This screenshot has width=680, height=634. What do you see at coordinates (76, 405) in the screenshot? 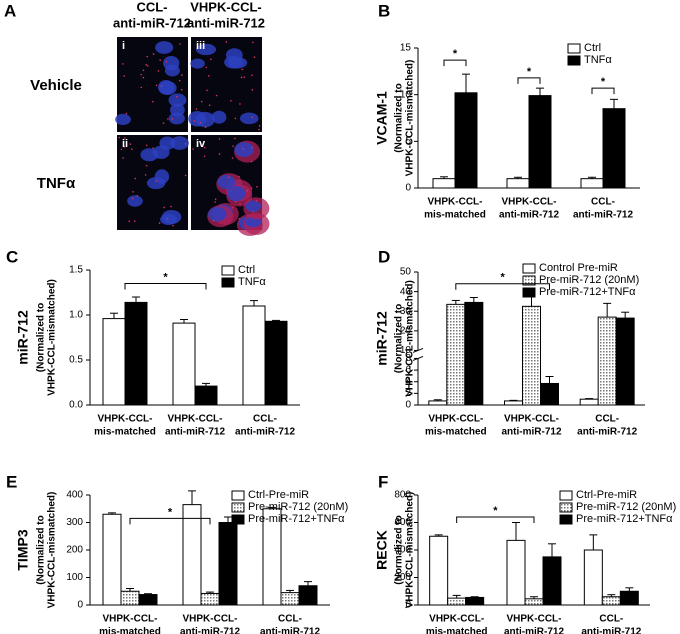
I see `y-tick-label: 0.0` at bounding box center [76, 405].